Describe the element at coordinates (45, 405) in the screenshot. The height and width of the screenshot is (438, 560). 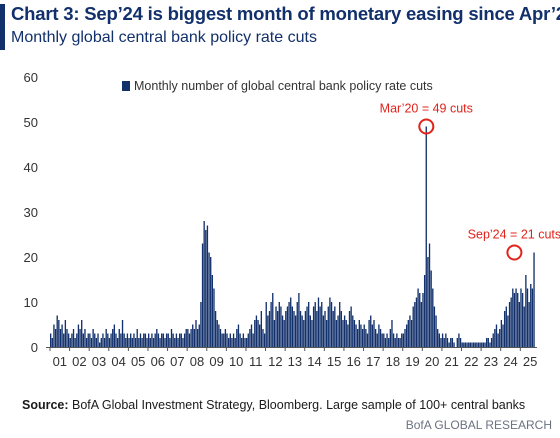
I see `source-label: Source:` at that location.